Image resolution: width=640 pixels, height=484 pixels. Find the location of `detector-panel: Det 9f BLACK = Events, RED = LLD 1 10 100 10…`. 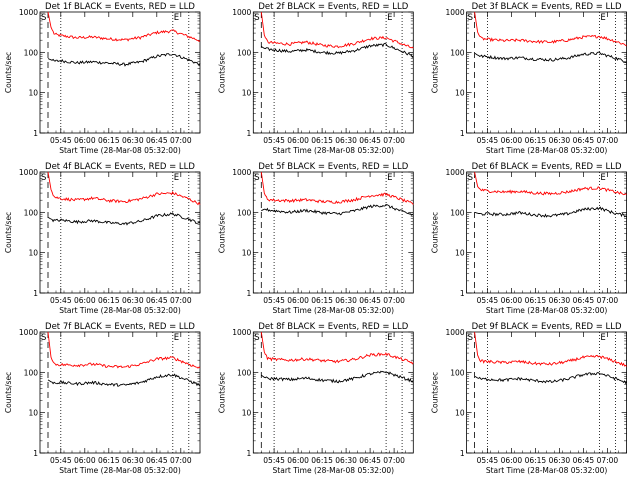

detector-panel: Det 9f BLACK = Events, RED = LLD 1 10 100 10… is located at coordinates (529, 398).